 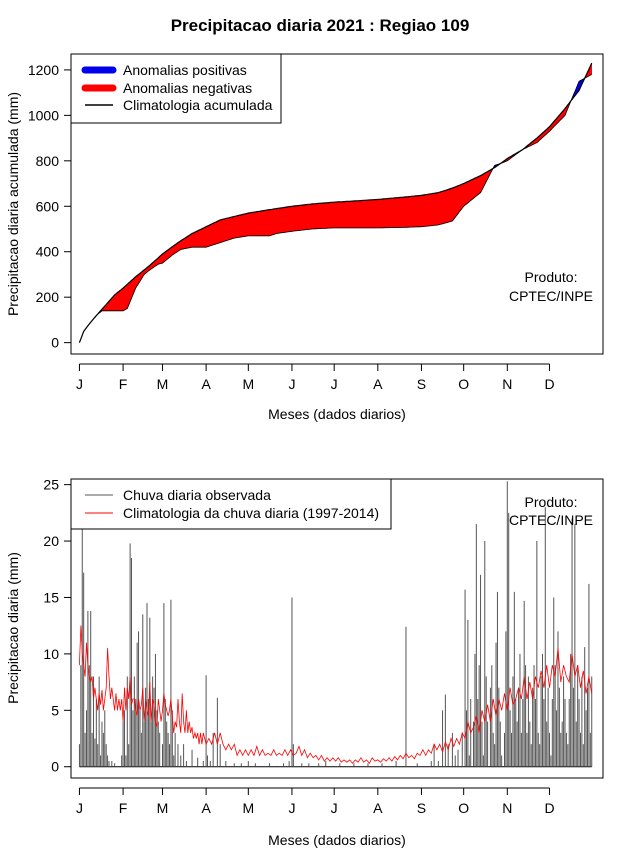 I want to click on legend-label-climatology: Climatologia acumulada, so click(x=198, y=105).